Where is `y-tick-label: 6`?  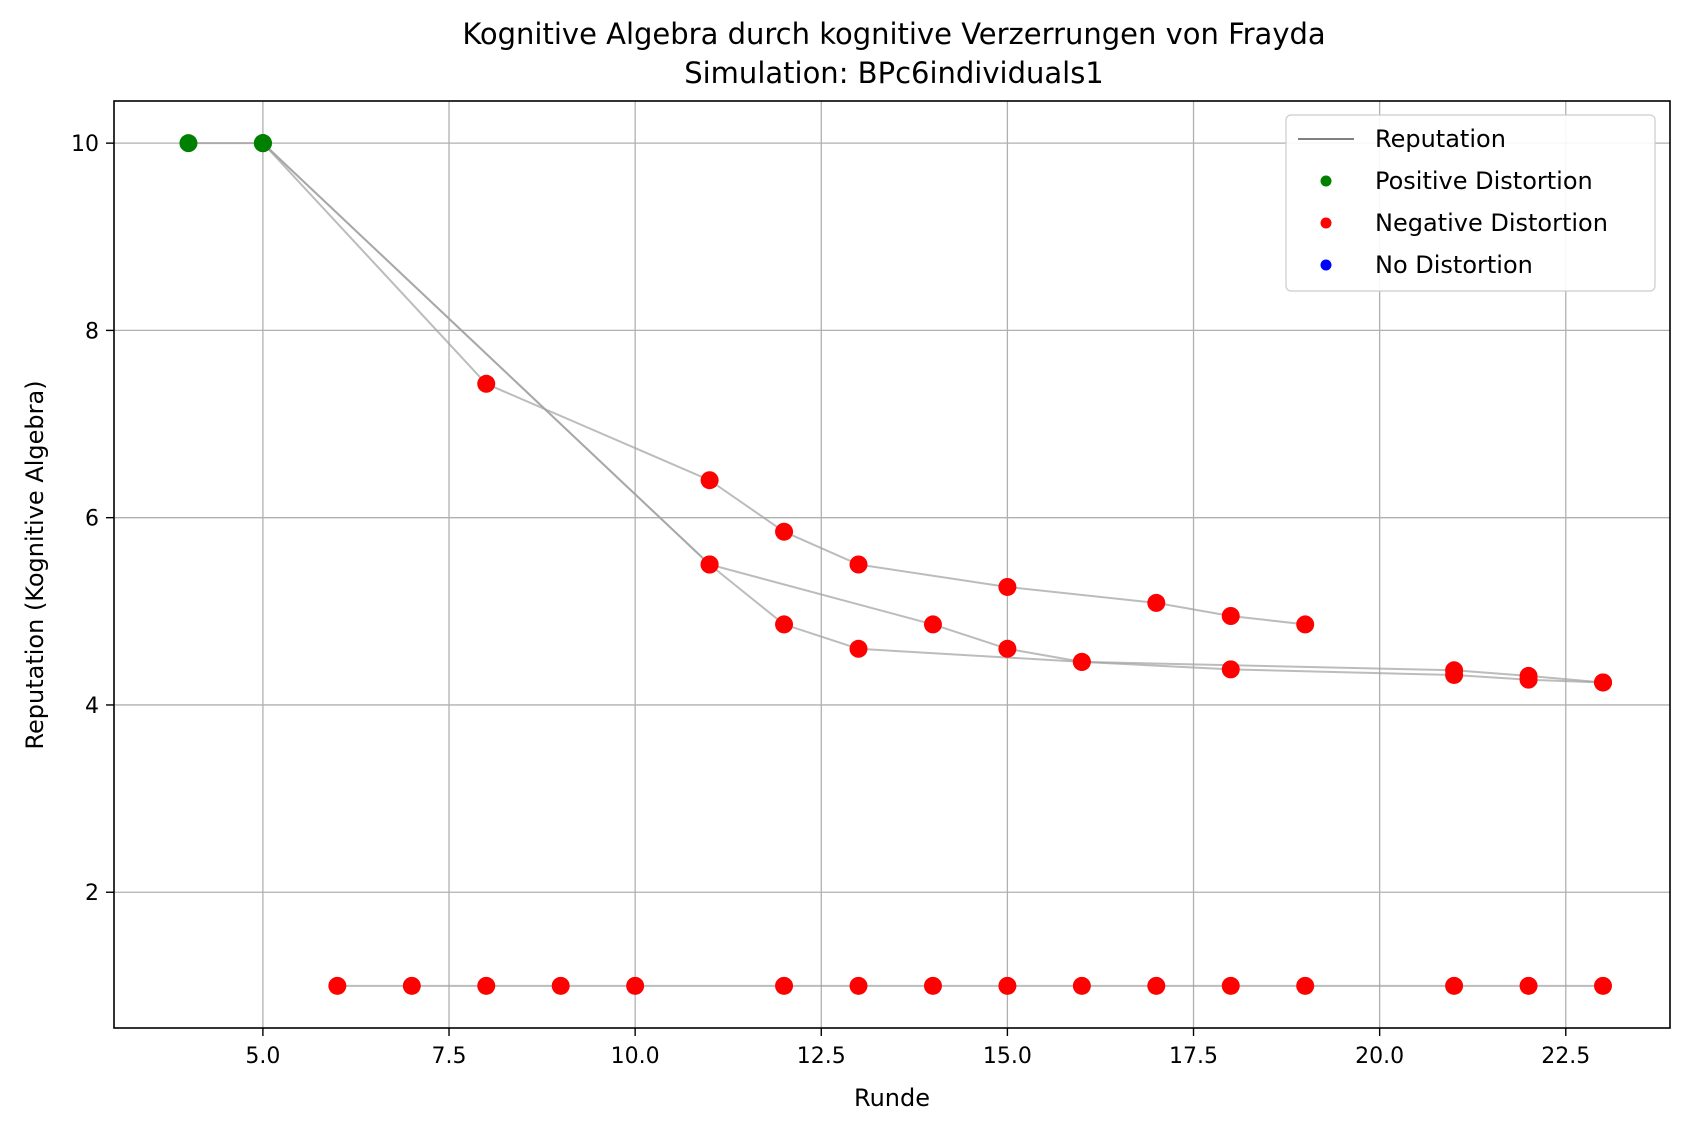
y-tick-label: 6 is located at coordinates (92, 519).